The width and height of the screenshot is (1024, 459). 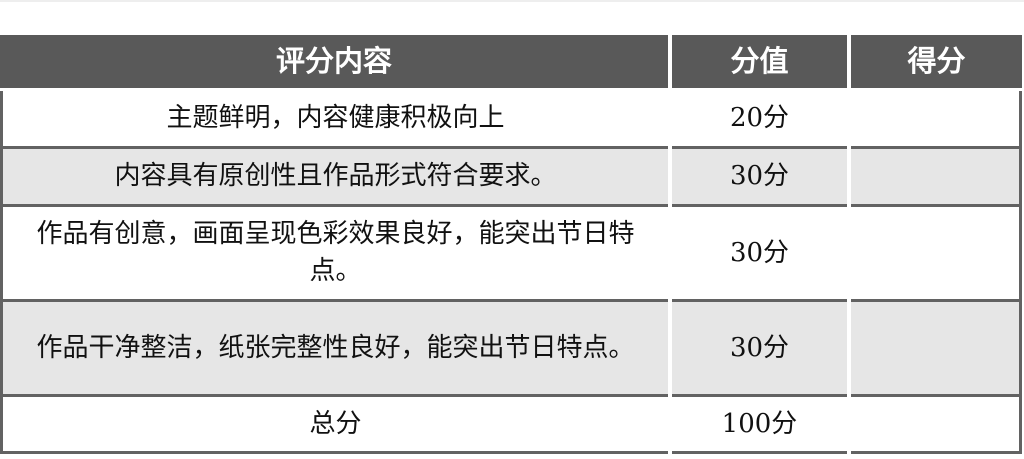 I want to click on row-2-points: 30分, so click(x=759, y=178).